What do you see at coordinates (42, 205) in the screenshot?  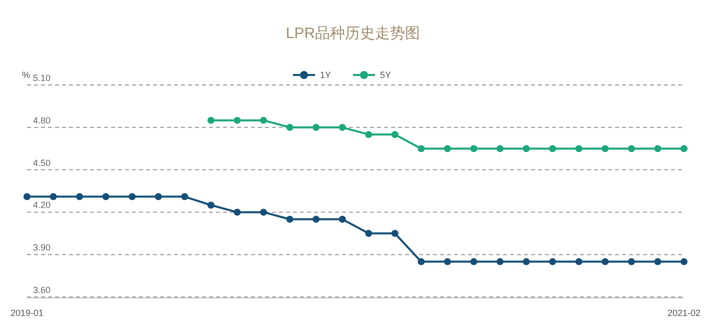 I see `y-tick-label: 4.20` at bounding box center [42, 205].